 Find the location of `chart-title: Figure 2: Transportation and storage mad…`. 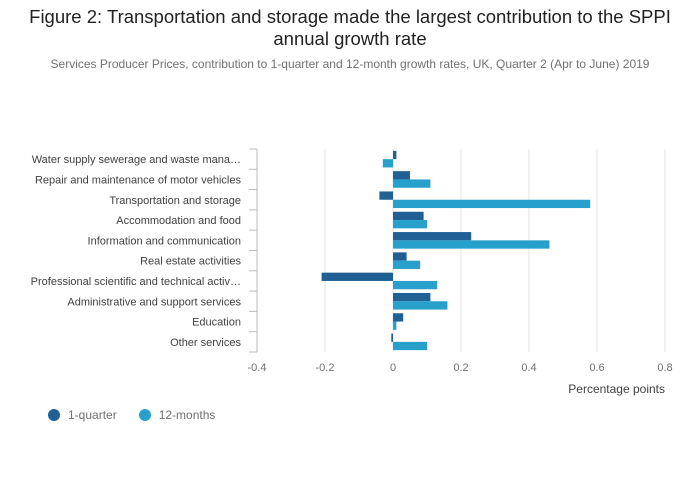

chart-title: Figure 2: Transportation and storage mad… is located at coordinates (350, 27).